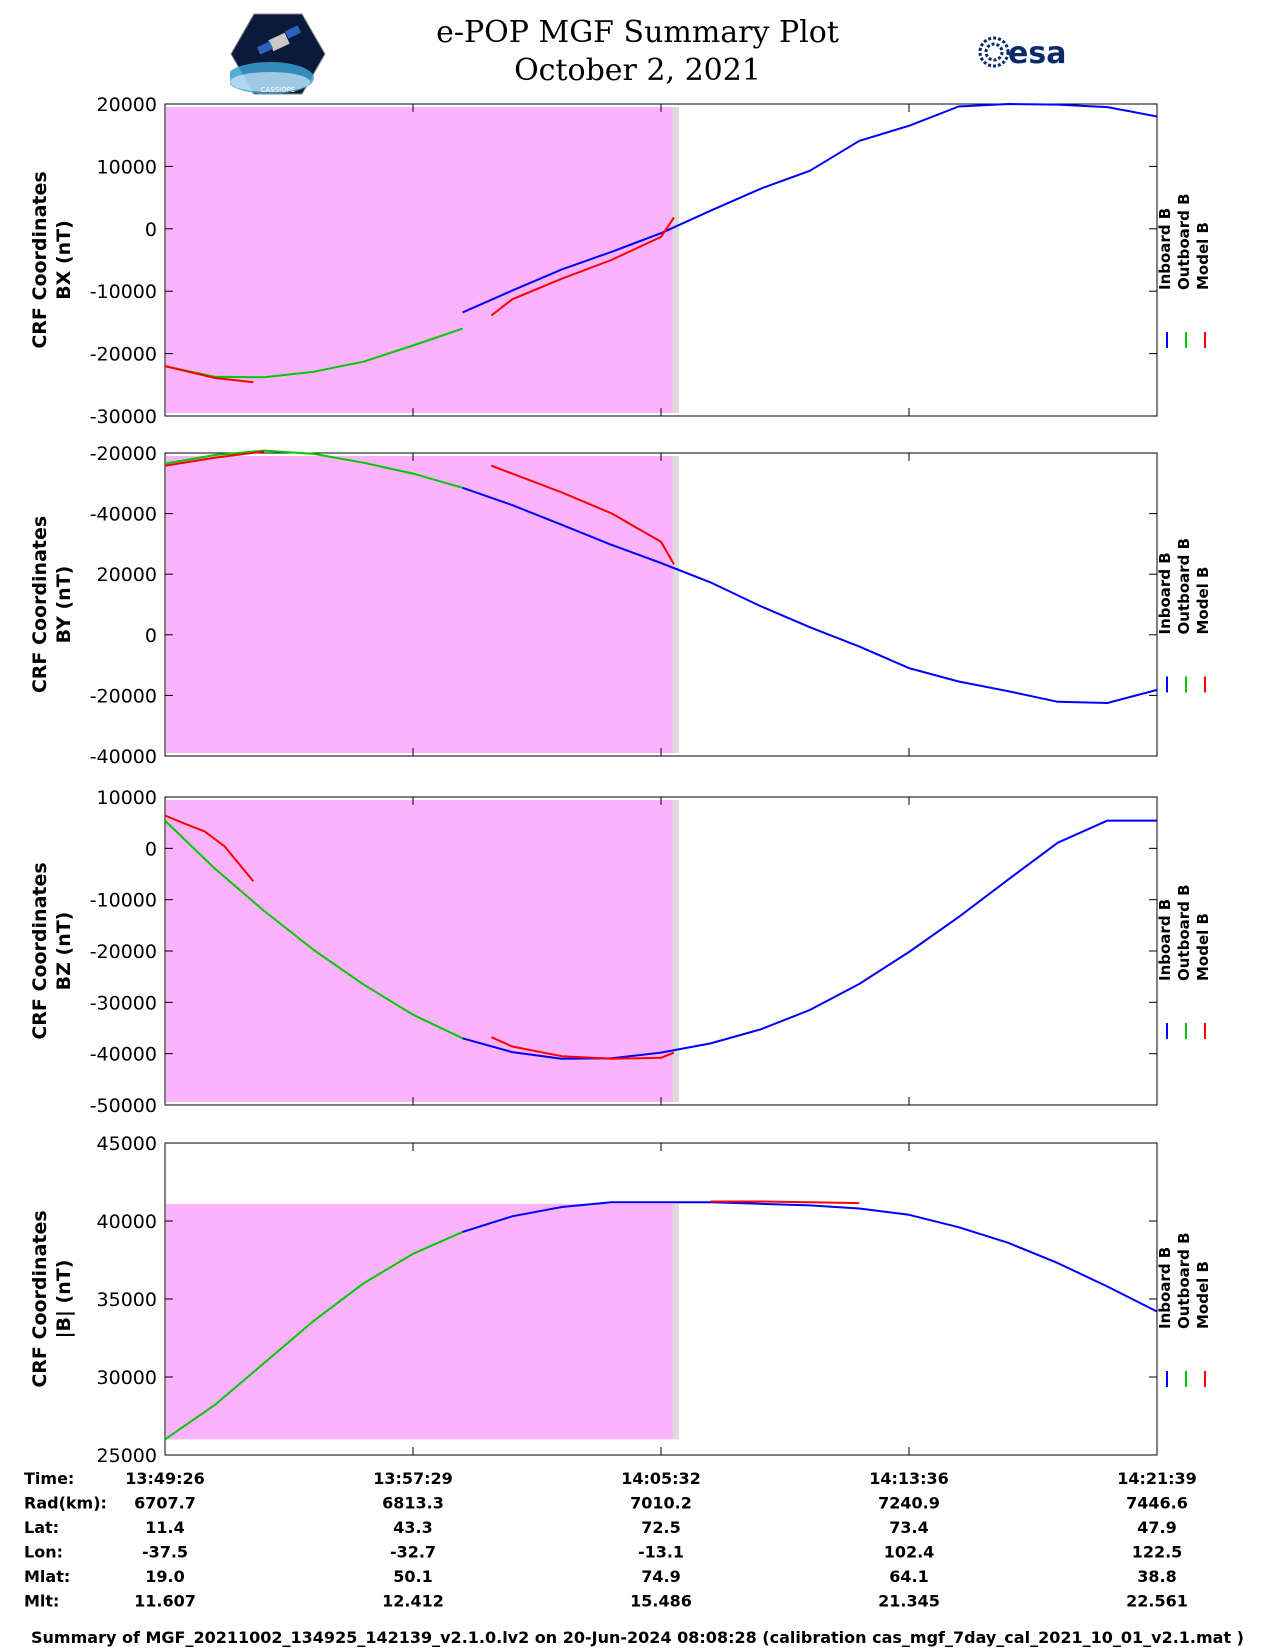 The width and height of the screenshot is (1275, 1650). Describe the element at coordinates (64, 1299) in the screenshot. I see `y-axis-label-line2: |B| (nT)` at that location.